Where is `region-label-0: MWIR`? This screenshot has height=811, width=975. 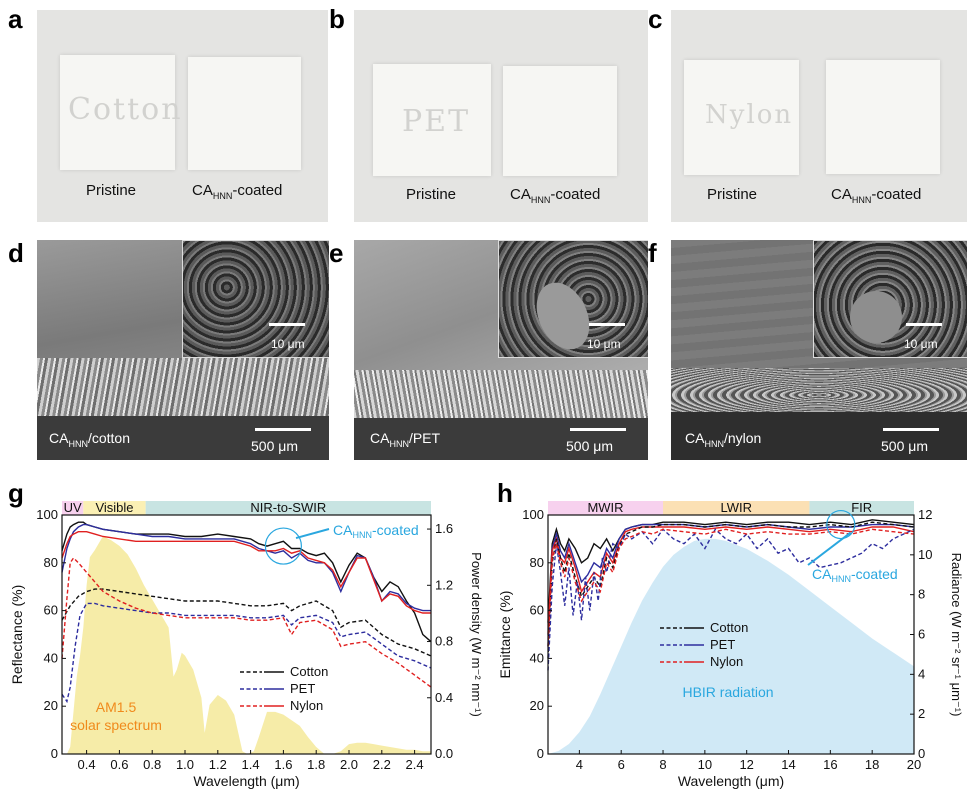
region-label-0: MWIR is located at coordinates (605, 507).